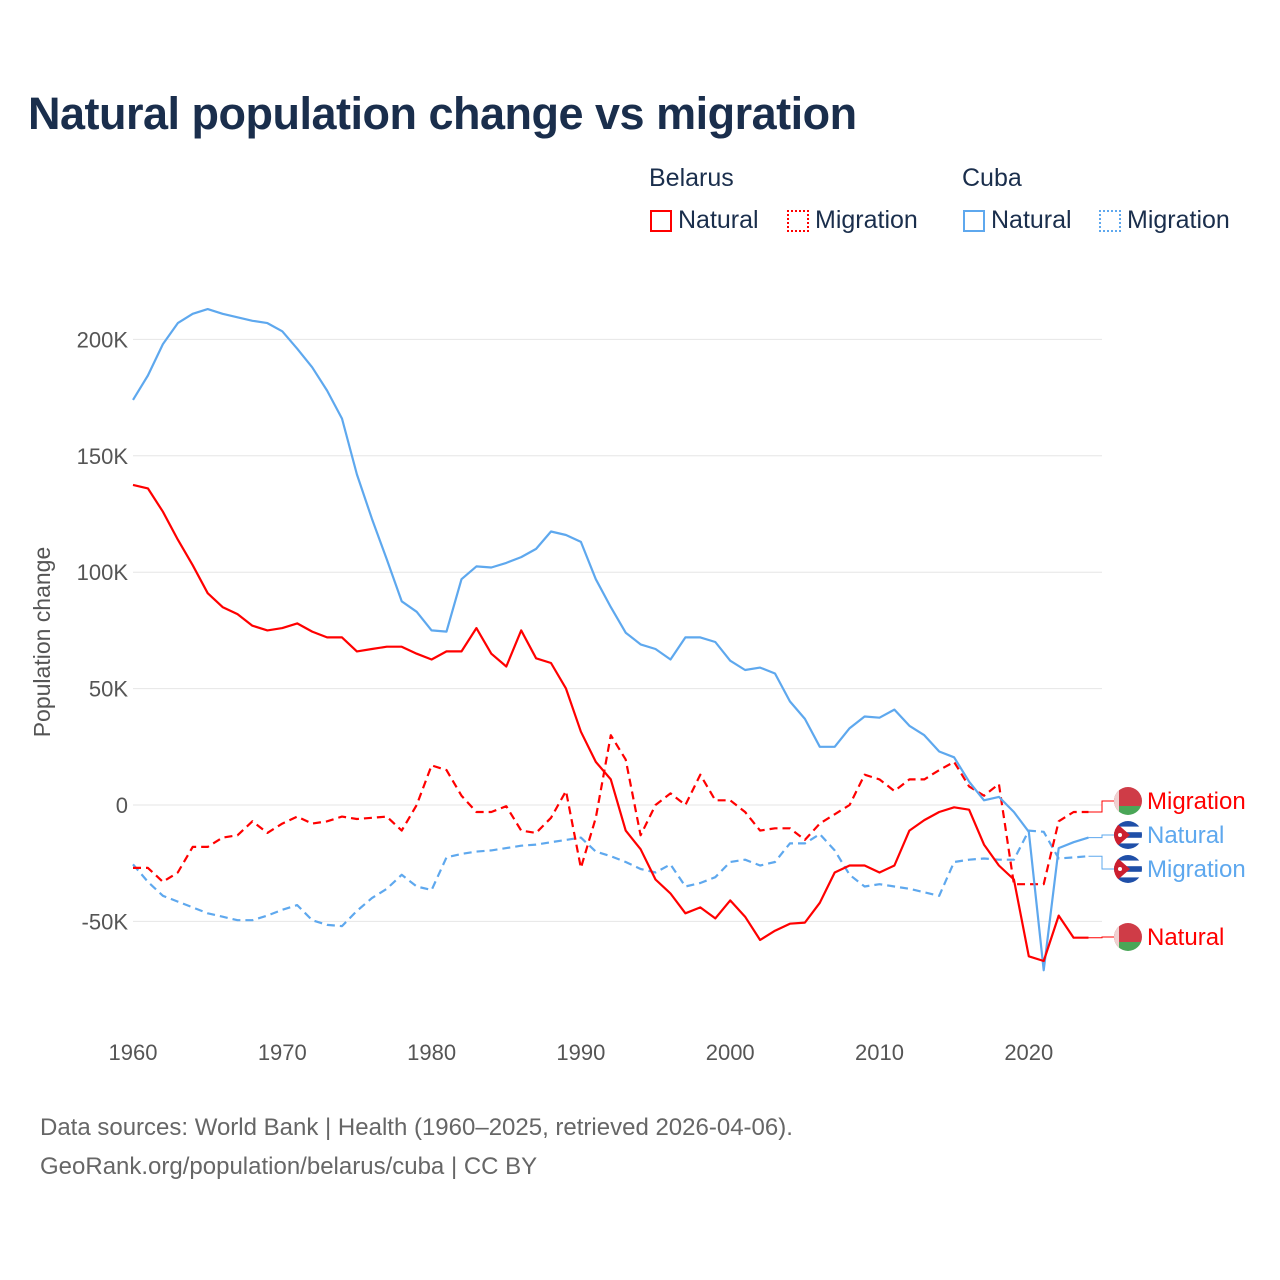 The height and width of the screenshot is (1280, 1280). I want to click on legend-group-belarus: Belarus, so click(691, 178).